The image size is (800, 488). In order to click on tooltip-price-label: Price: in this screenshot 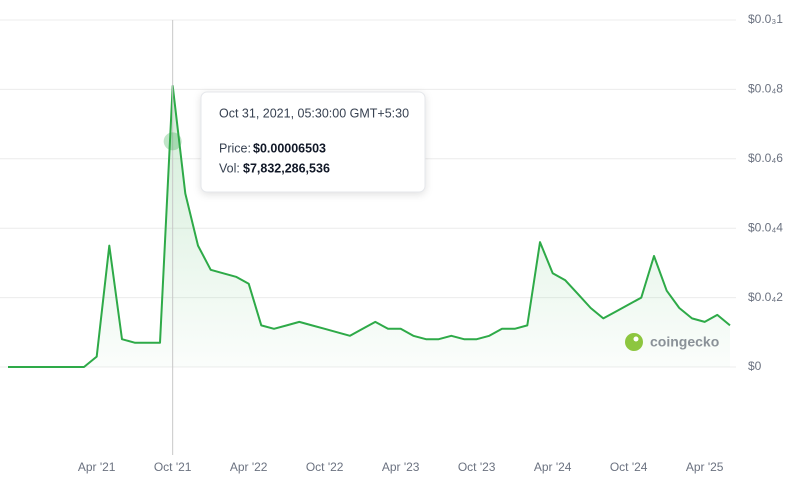, I will do `click(235, 148)`.